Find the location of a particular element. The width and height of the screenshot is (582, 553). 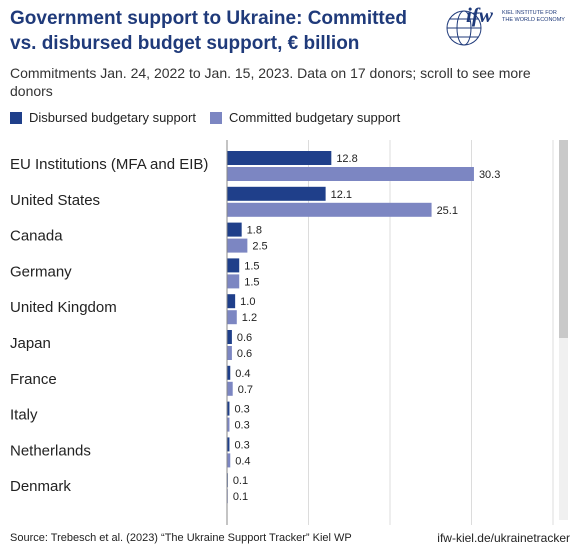

category-label: Canada is located at coordinates (36, 236).